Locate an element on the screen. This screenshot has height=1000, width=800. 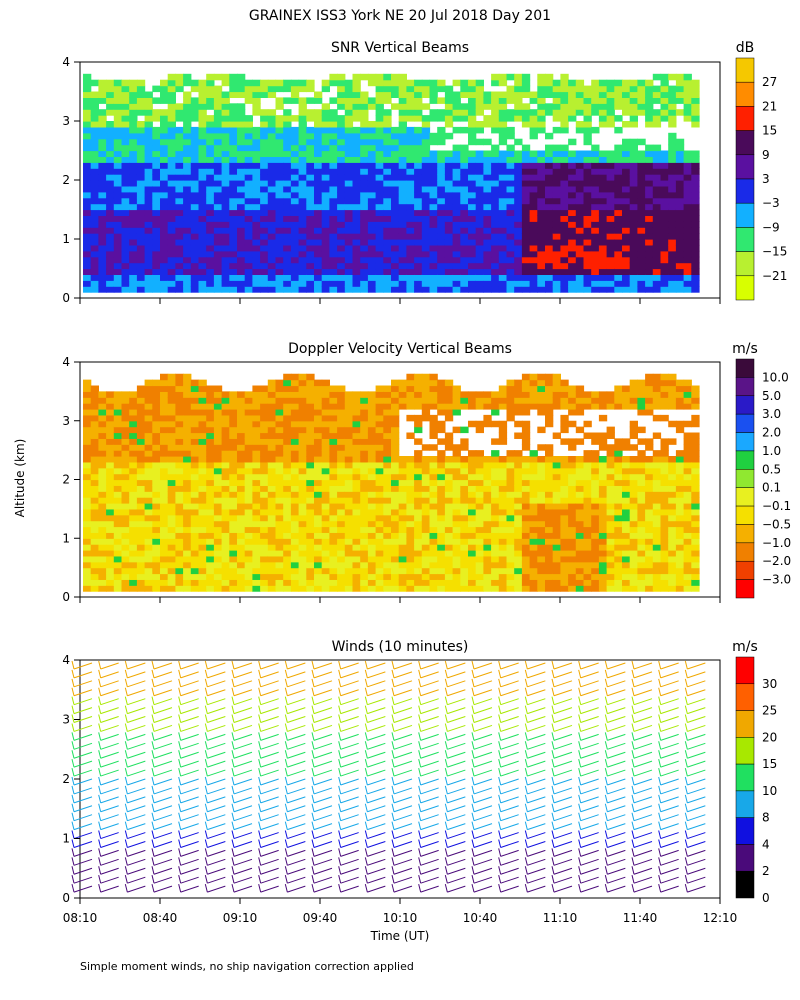
panel-0-ytick-label: 1 is located at coordinates (66, 239).